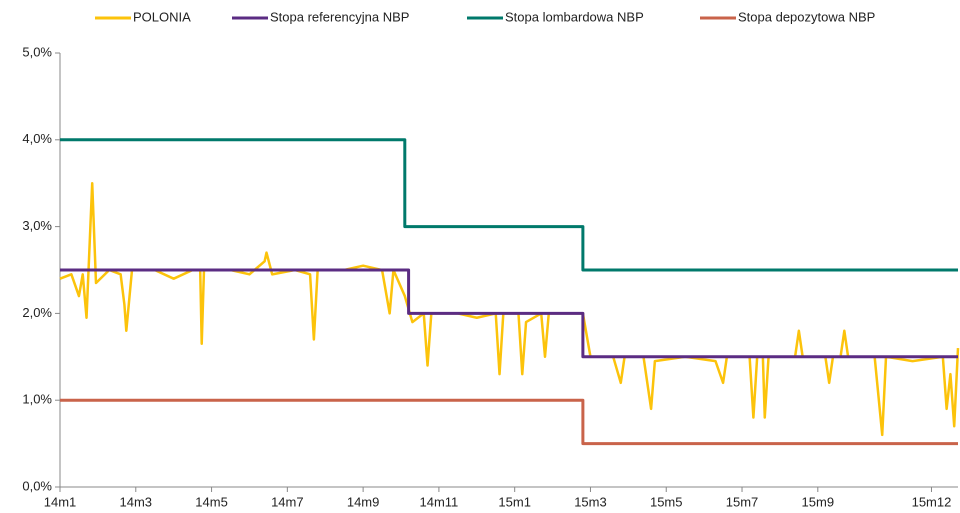 This screenshot has width=960, height=513. What do you see at coordinates (932, 501) in the screenshot?
I see `x-tick-label: 15m12` at bounding box center [932, 501].